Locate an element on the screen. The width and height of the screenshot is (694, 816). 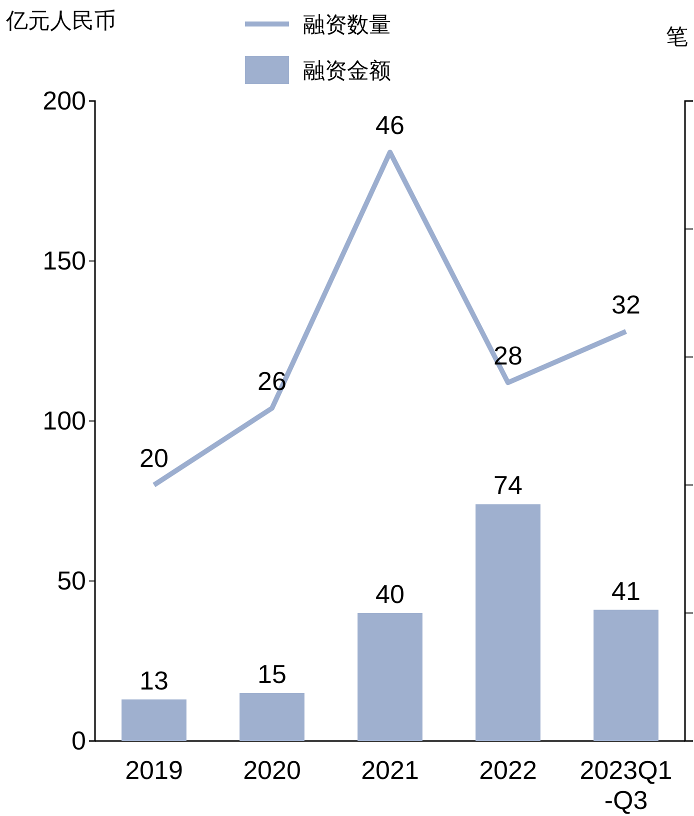
y-tick-label: 0 is located at coordinates (79, 740).